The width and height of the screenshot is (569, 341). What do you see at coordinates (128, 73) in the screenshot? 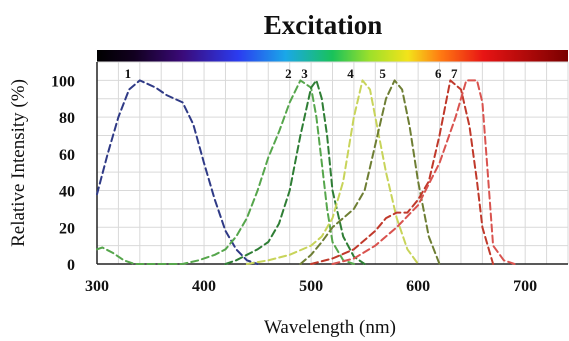
I see `peak-label-1: 1` at bounding box center [128, 73].